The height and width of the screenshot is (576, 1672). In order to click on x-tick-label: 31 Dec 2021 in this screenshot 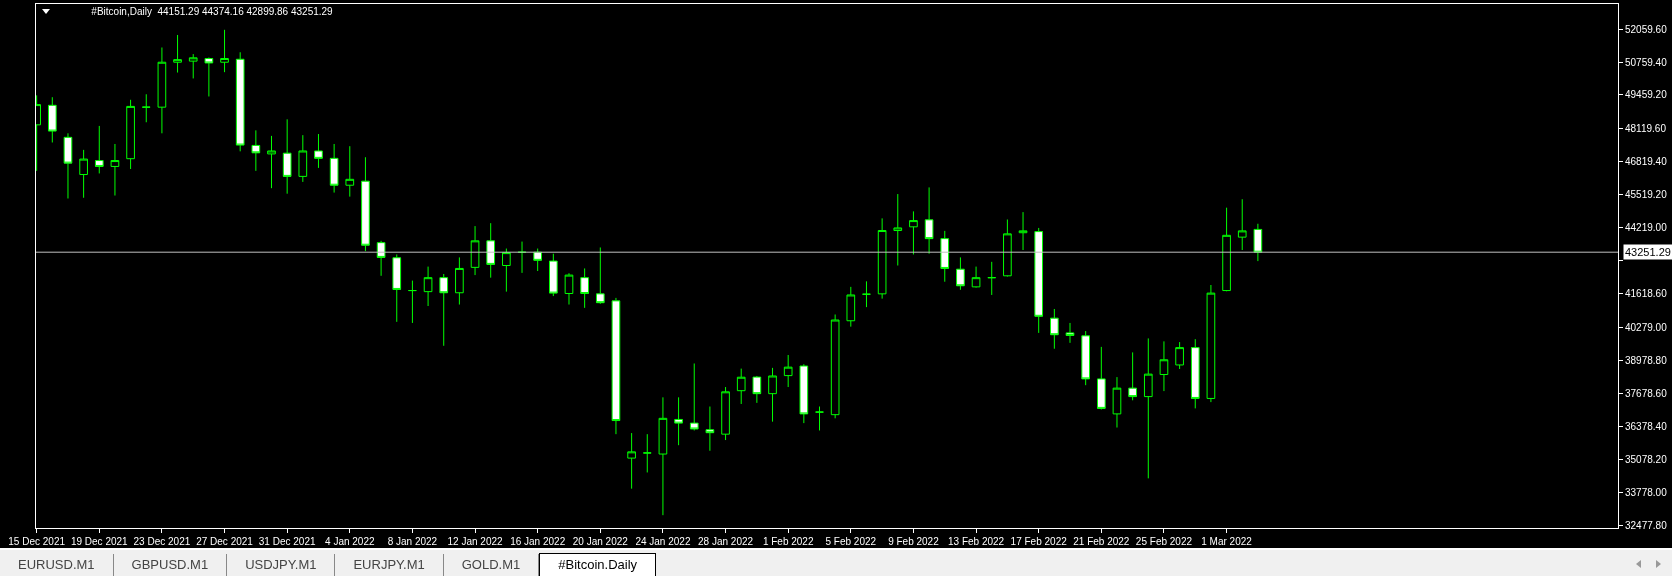, I will do `click(287, 541)`.